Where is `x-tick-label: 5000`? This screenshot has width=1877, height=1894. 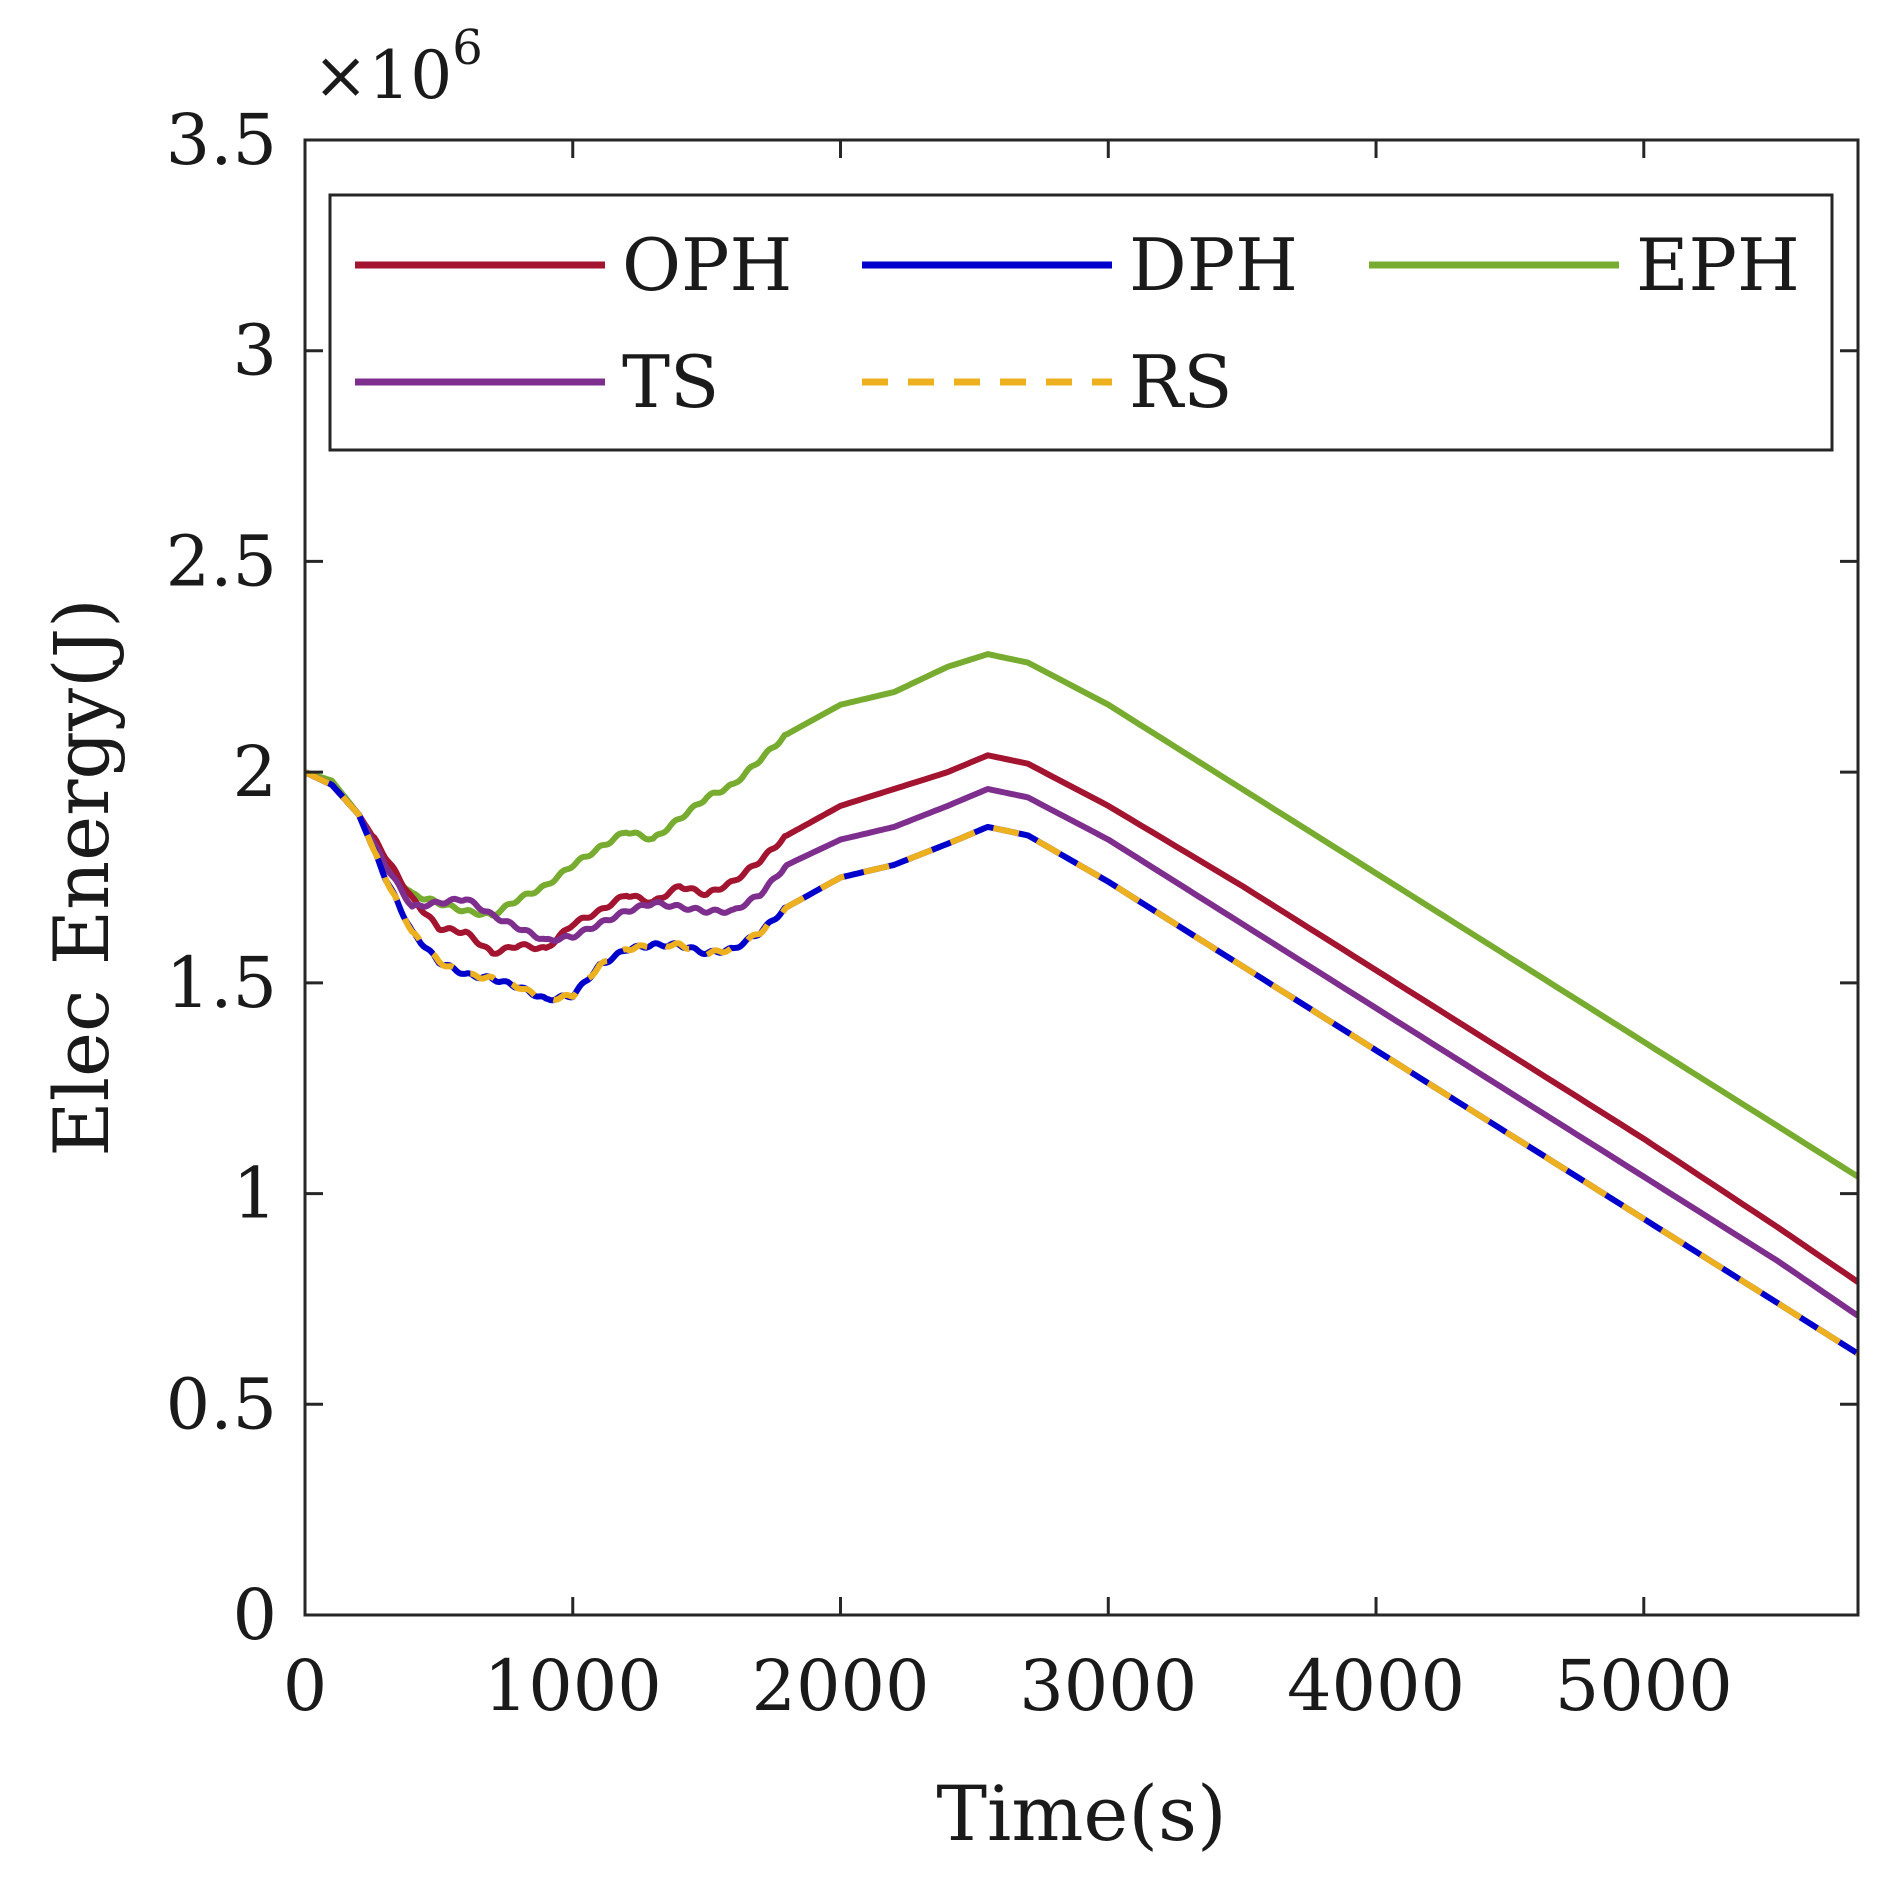 x-tick-label: 5000 is located at coordinates (1644, 1686).